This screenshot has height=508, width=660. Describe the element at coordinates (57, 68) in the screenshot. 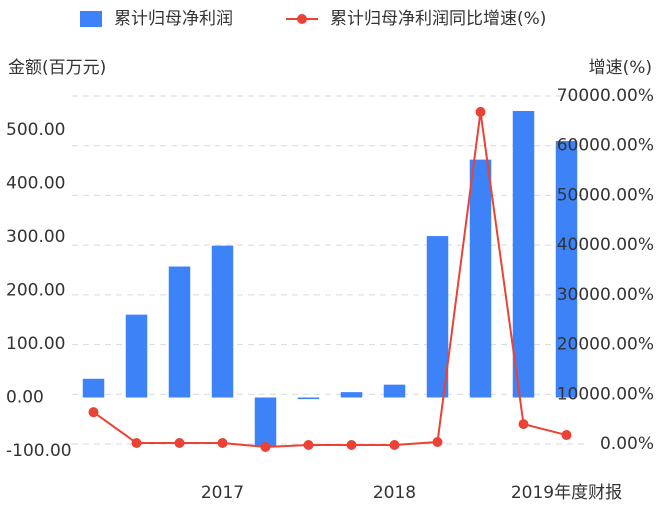

I see `y-axis-title: 金额(百万元)` at that location.